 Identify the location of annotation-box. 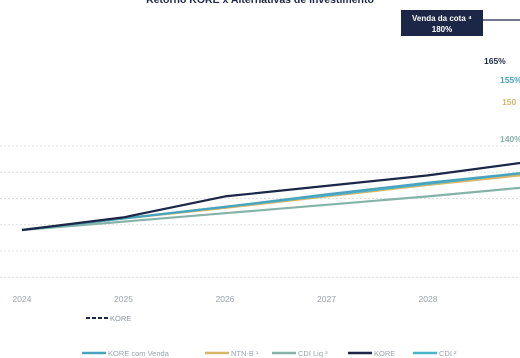
(442, 23).